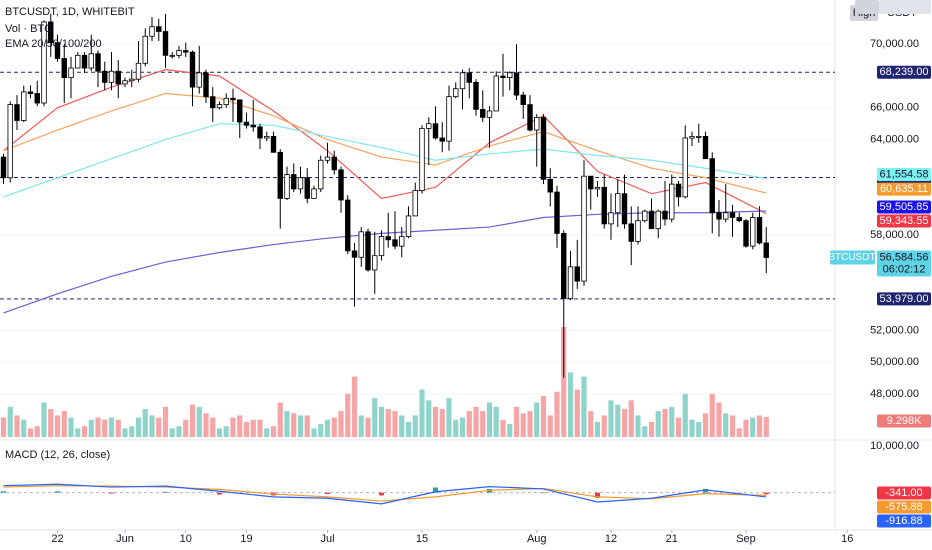 The image size is (932, 550). Describe the element at coordinates (904, 269) in the screenshot. I see `countdown: 06:02:12` at that location.